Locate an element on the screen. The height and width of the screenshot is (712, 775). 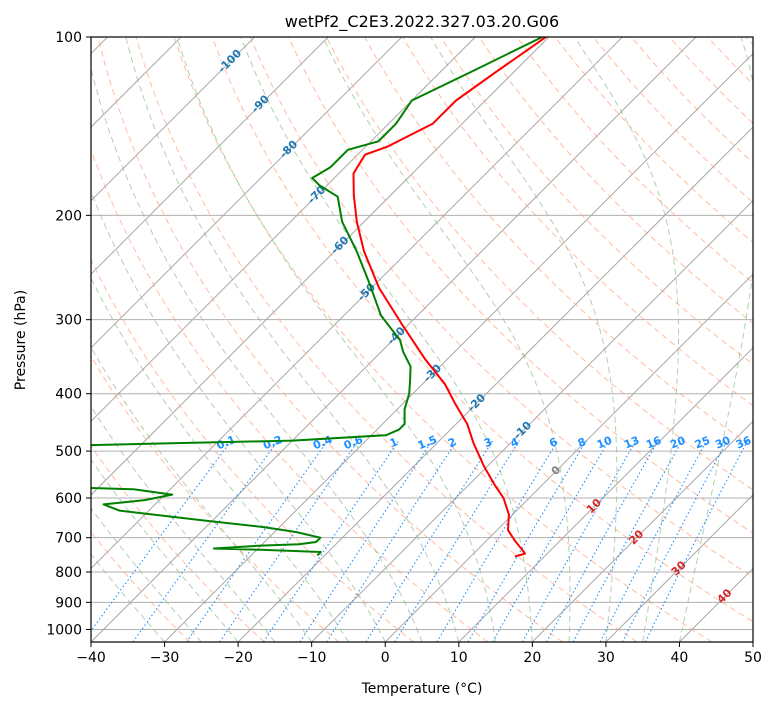
isotherm-label: -100 is located at coordinates (229, 61).